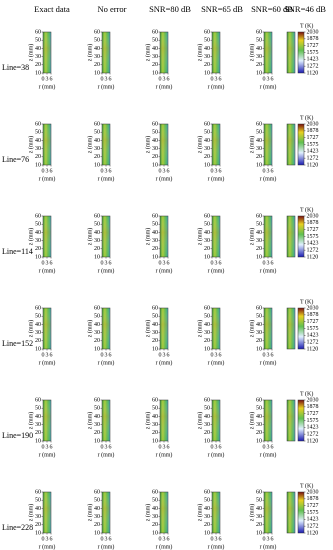  What do you see at coordinates (313, 435) in the screenshot?
I see `colorbar-tick-label: 1272` at bounding box center [313, 435].